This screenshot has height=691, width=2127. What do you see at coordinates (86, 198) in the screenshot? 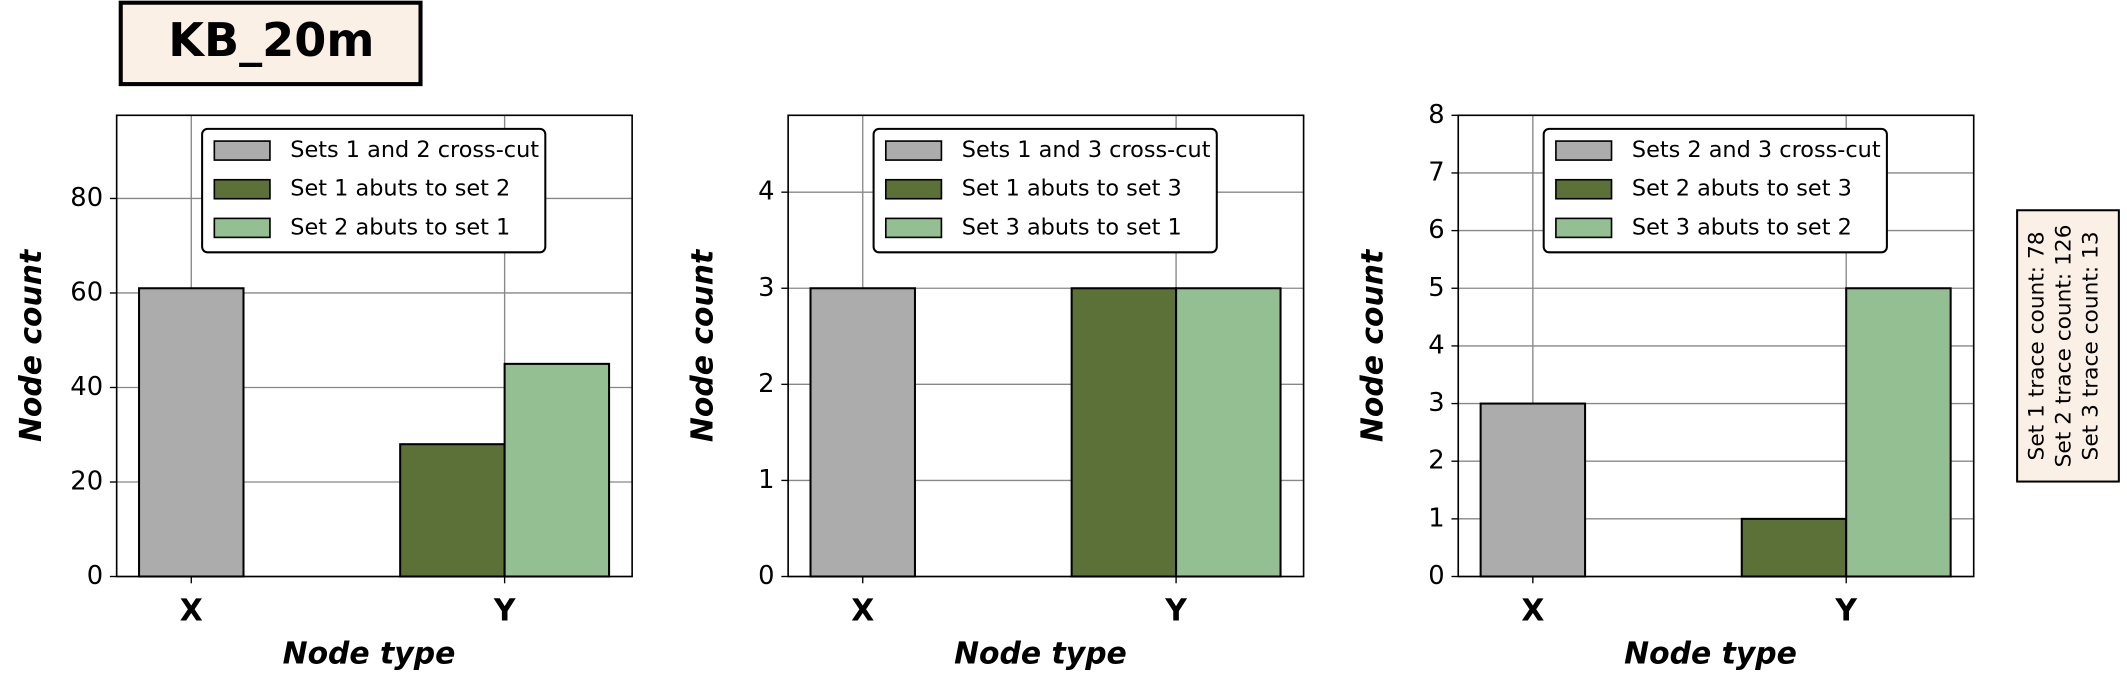
I see `y-tick-label: 80` at bounding box center [86, 198].